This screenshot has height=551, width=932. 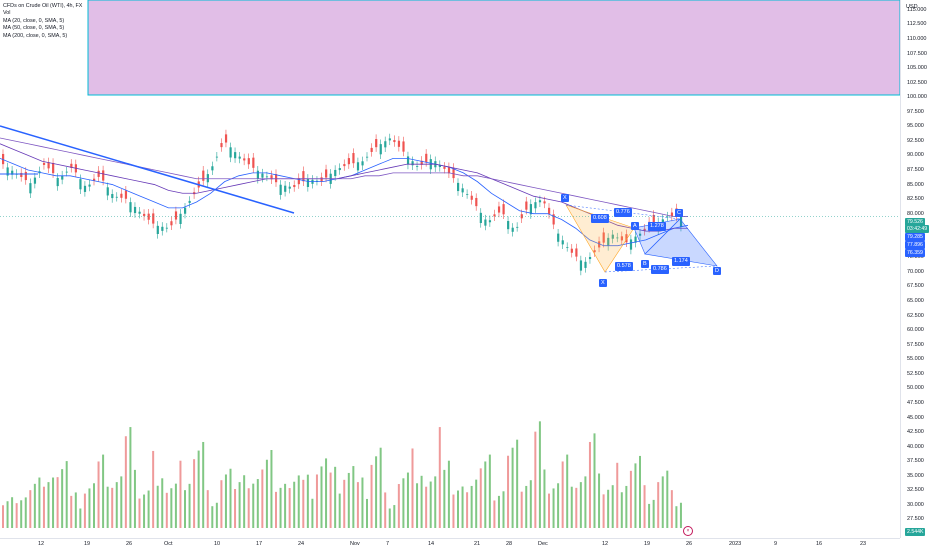 I want to click on time-tick-label: 21, so click(x=477, y=544).